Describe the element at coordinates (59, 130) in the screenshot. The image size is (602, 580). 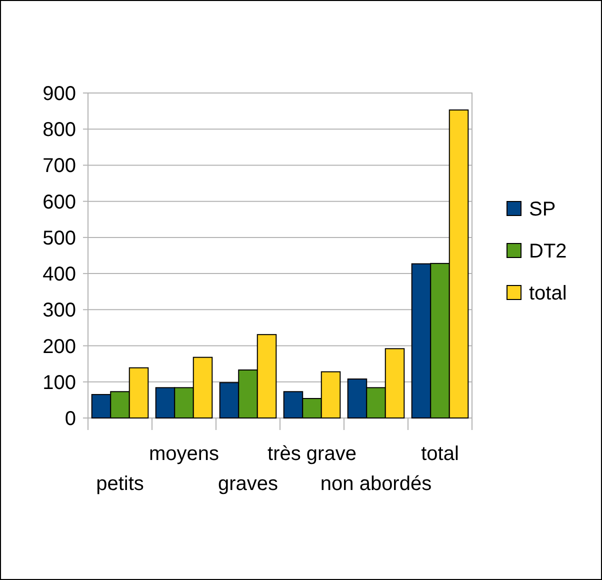
I see `y-tick-label: 800` at that location.